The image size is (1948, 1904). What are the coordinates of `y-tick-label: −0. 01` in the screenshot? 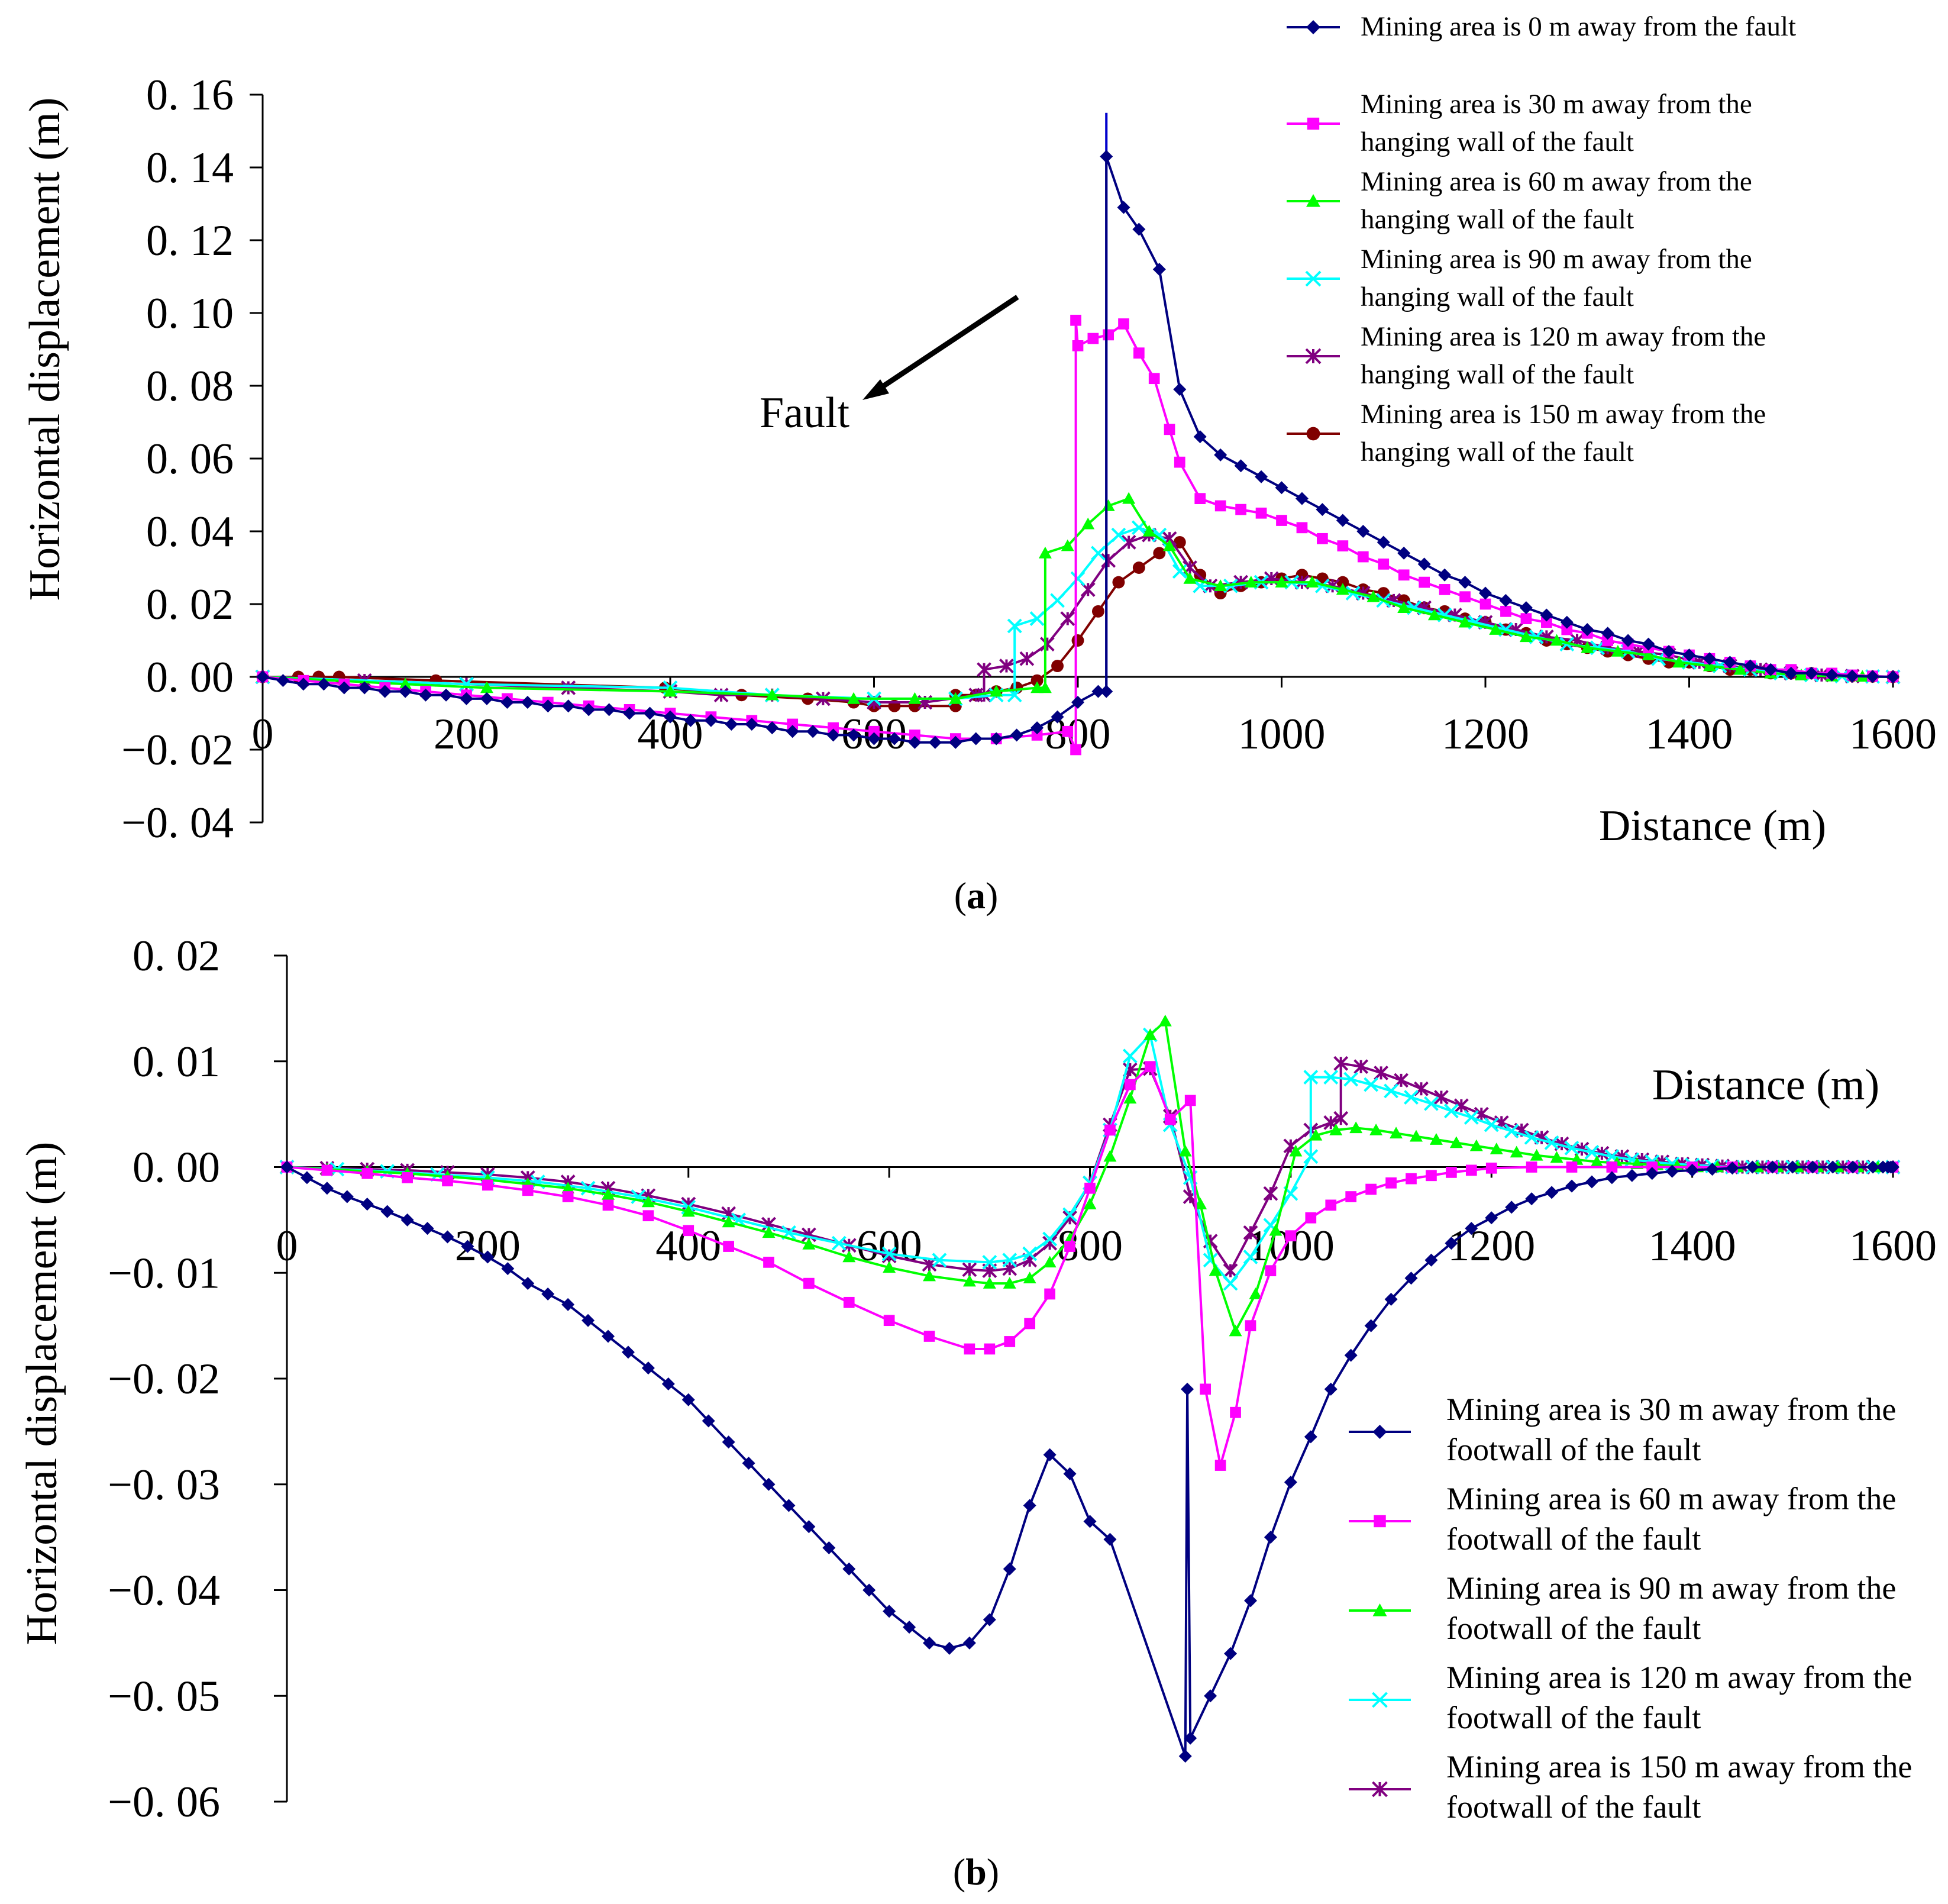 It's located at (164, 1274).